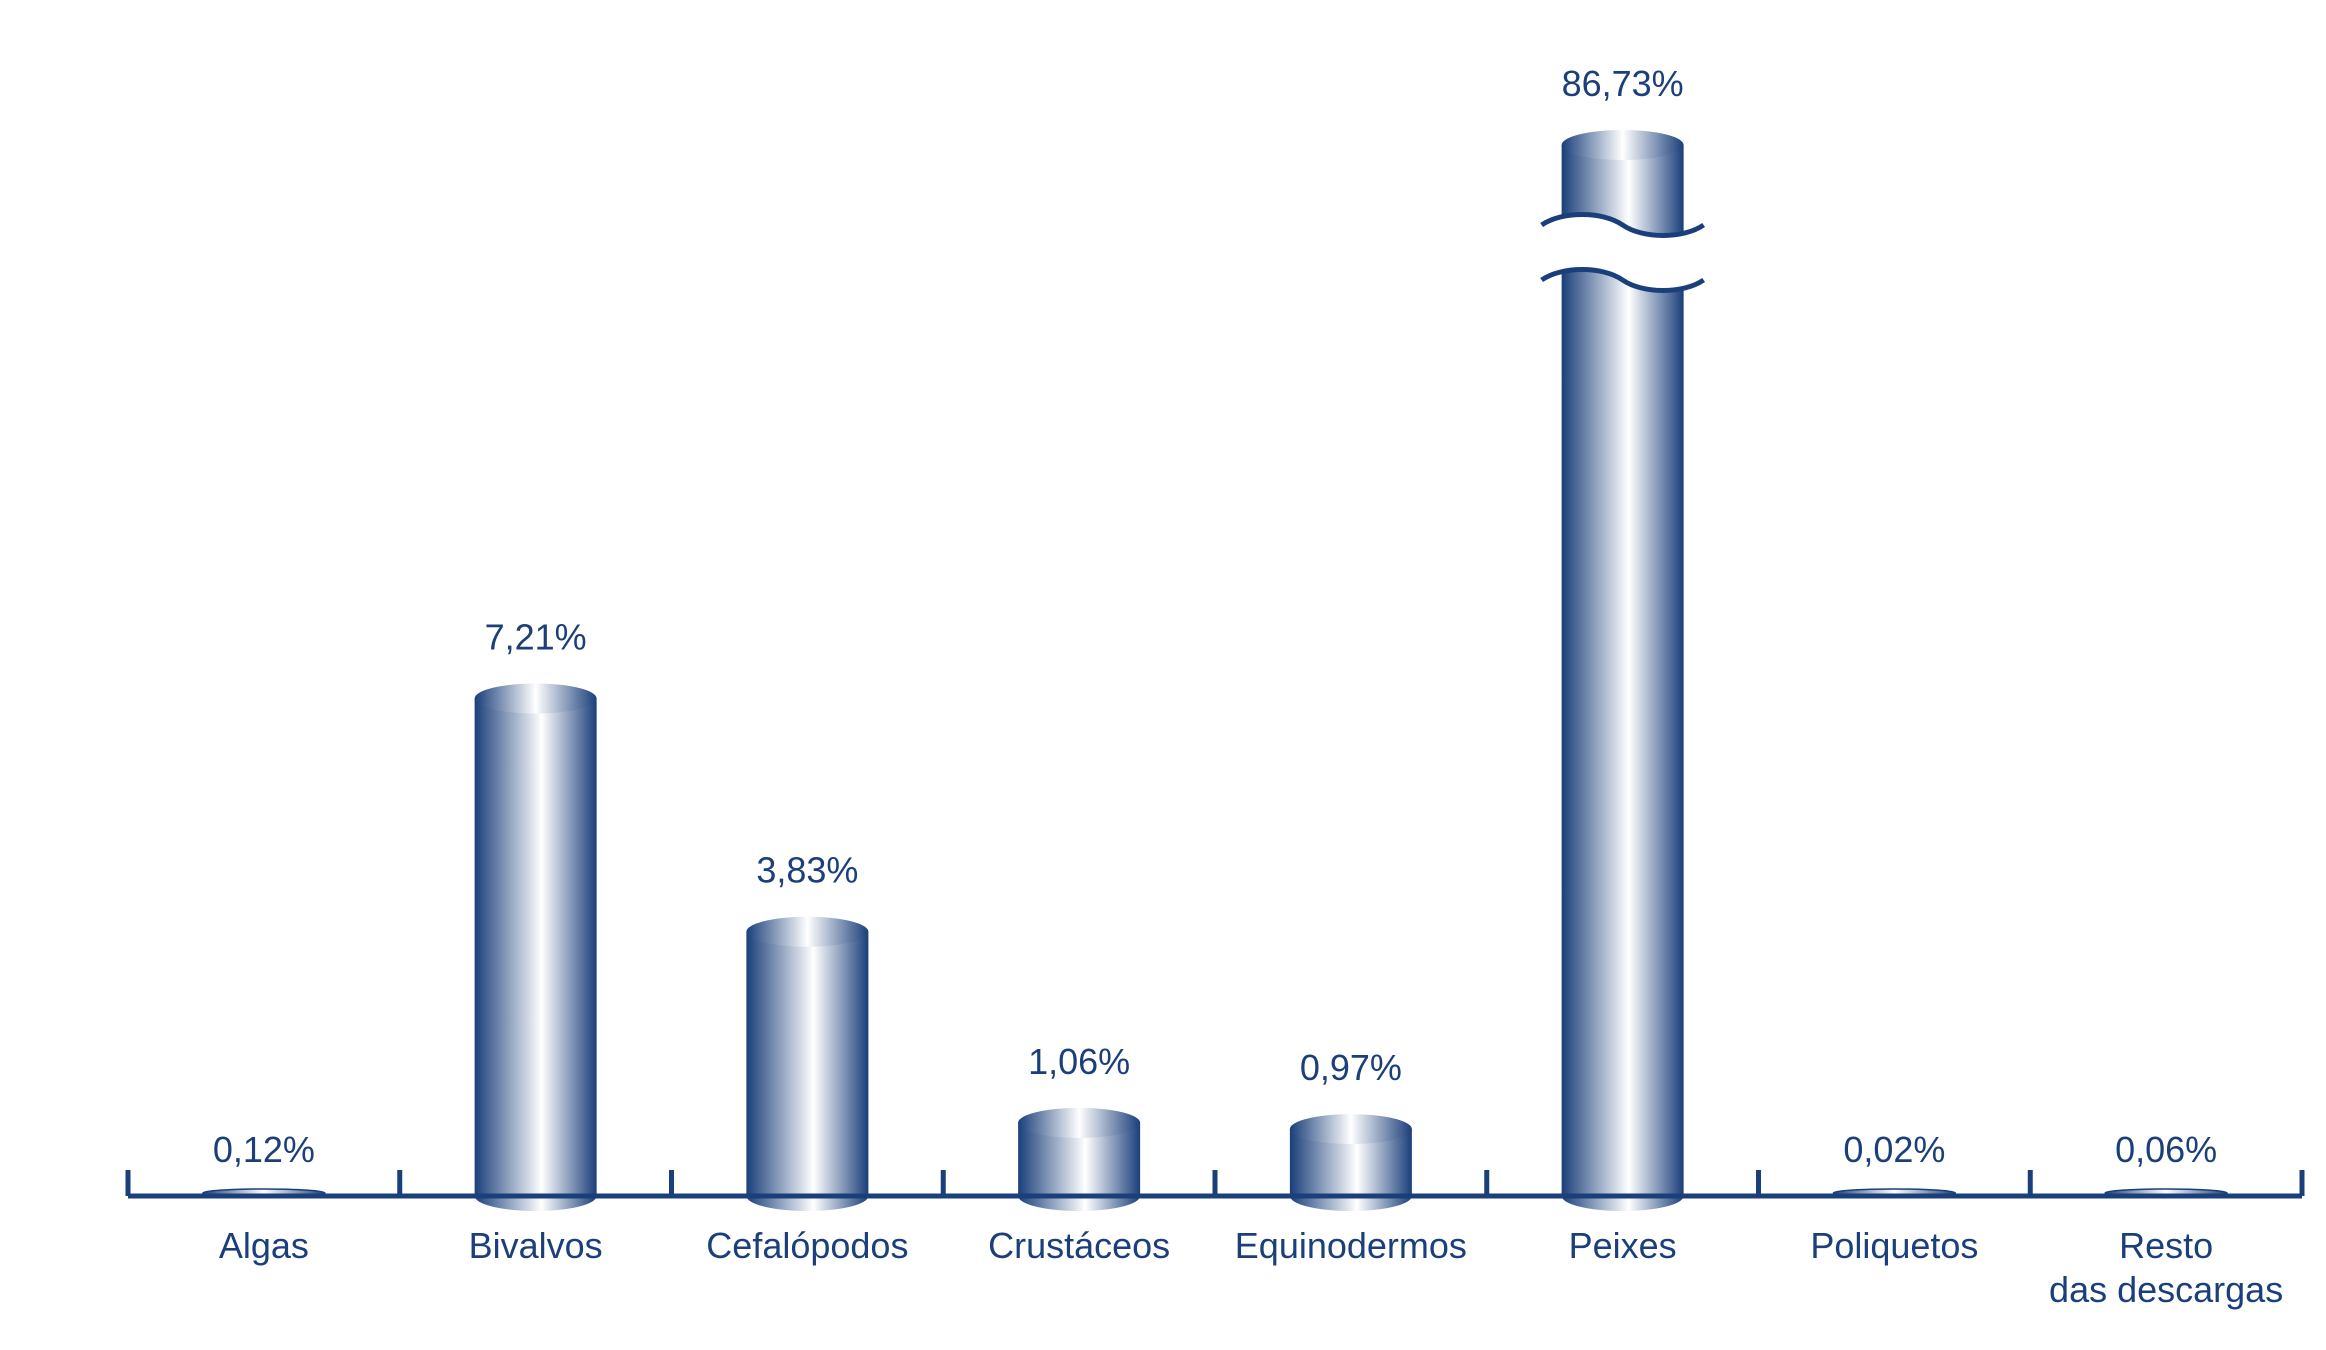  I want to click on bar-bivalvos, so click(535, 947).